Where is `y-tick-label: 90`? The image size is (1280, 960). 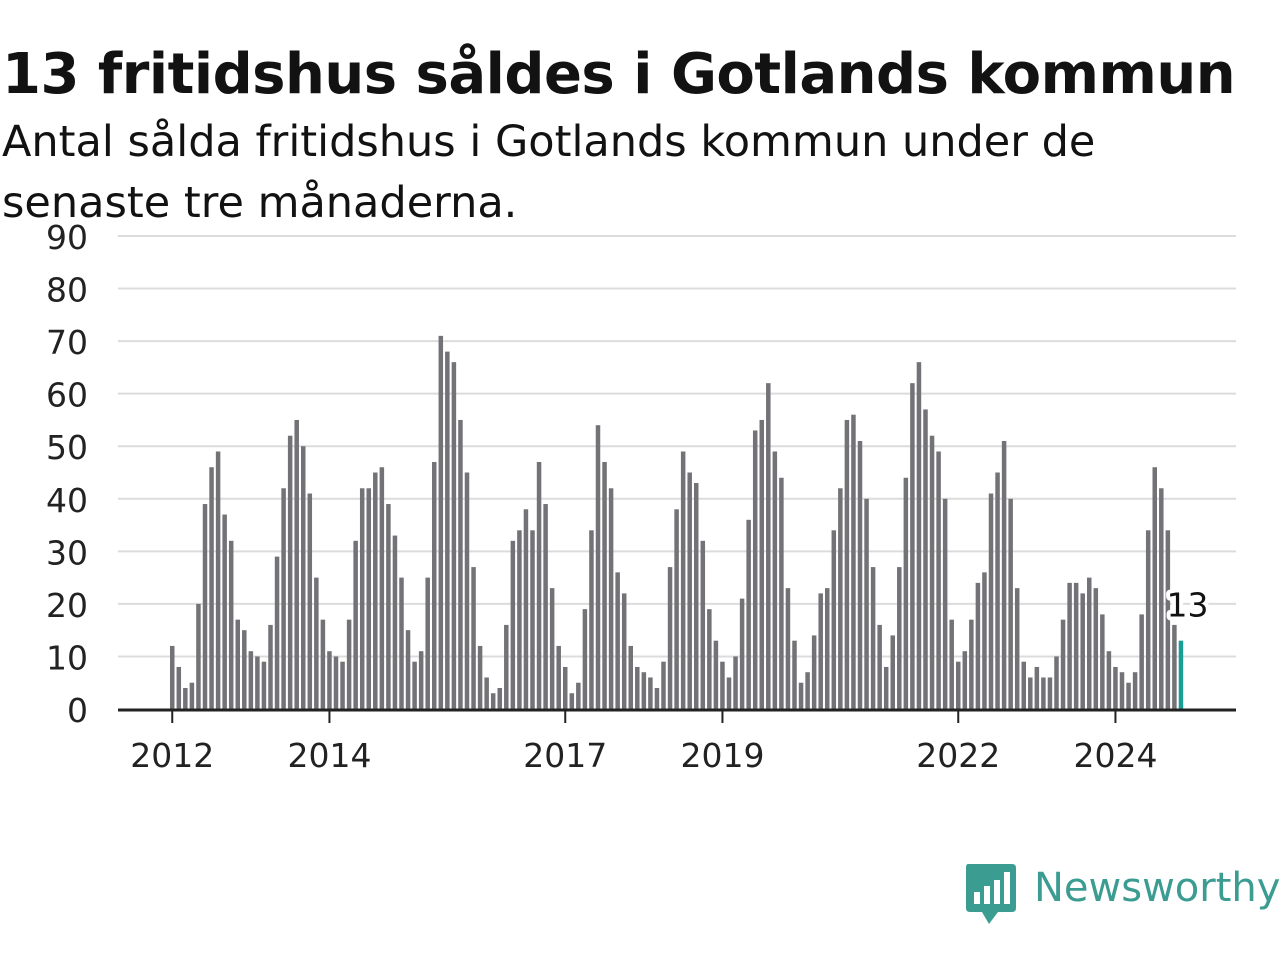
y-tick-label: 90 is located at coordinates (67, 237).